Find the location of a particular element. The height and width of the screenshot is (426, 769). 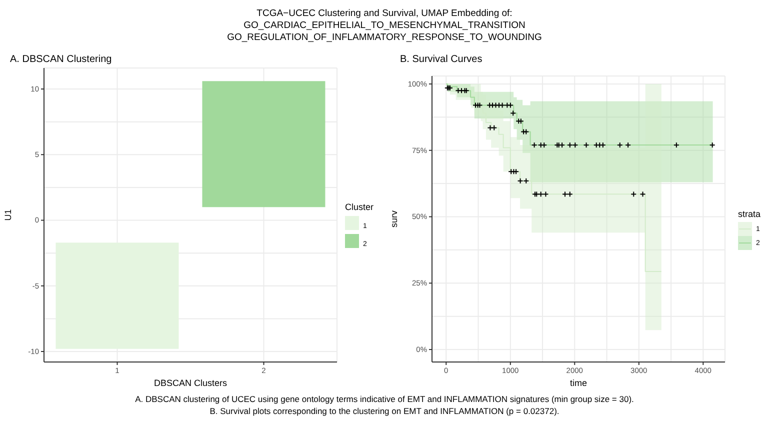

text: A. DBSCAN clustering of UCEC using gene ontology terms indicative of EMT and INFLAMMATION signatures (min group size = 30). is located at coordinates (384, 399).